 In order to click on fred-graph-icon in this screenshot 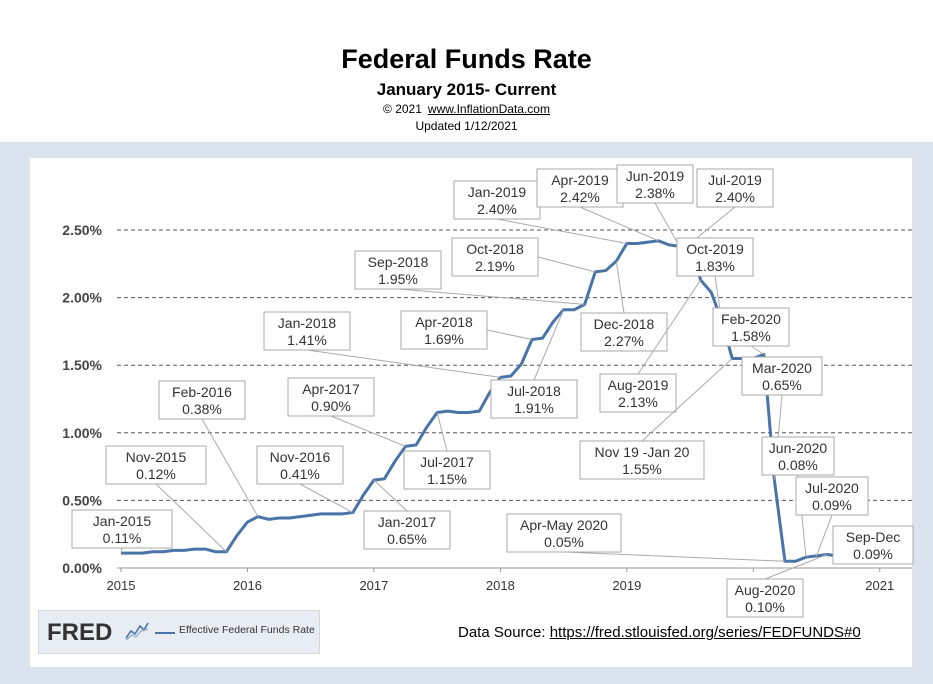, I will do `click(137, 631)`.